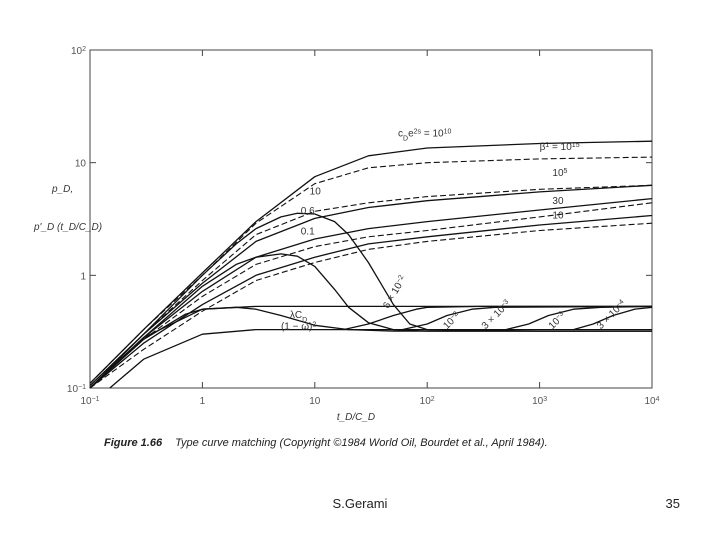 This screenshot has width=720, height=540. Describe the element at coordinates (356, 417) in the screenshot. I see `x-axis-label: t_D/C_D` at that location.